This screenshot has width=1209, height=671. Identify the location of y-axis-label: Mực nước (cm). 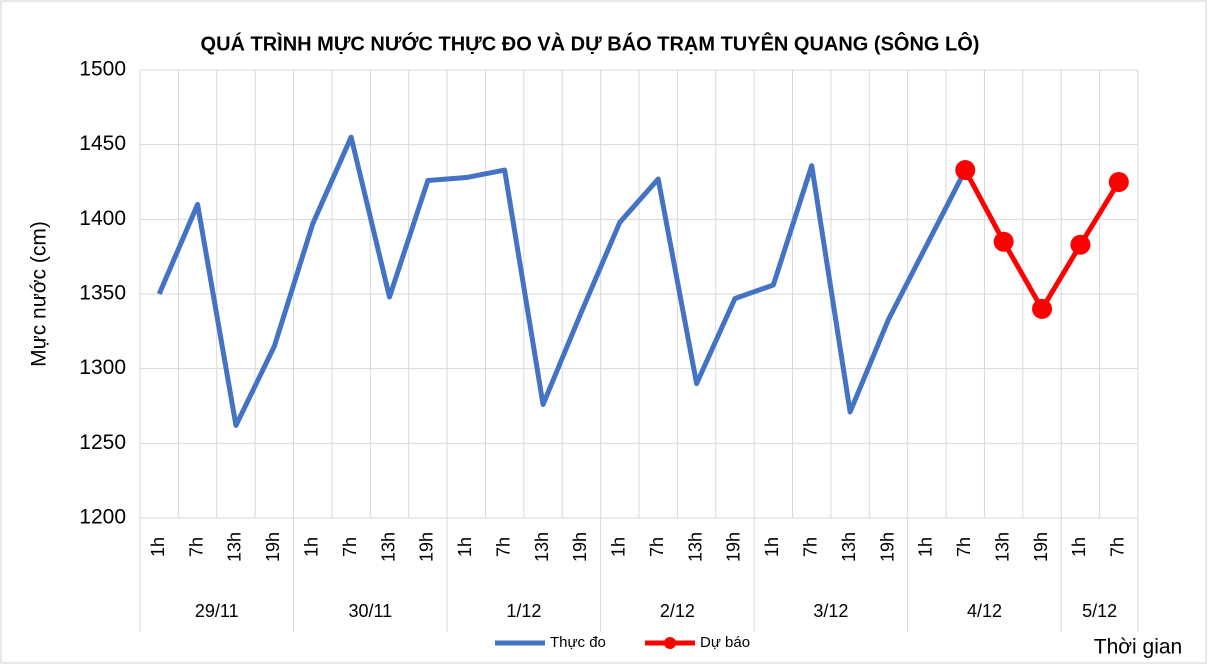
(39, 294).